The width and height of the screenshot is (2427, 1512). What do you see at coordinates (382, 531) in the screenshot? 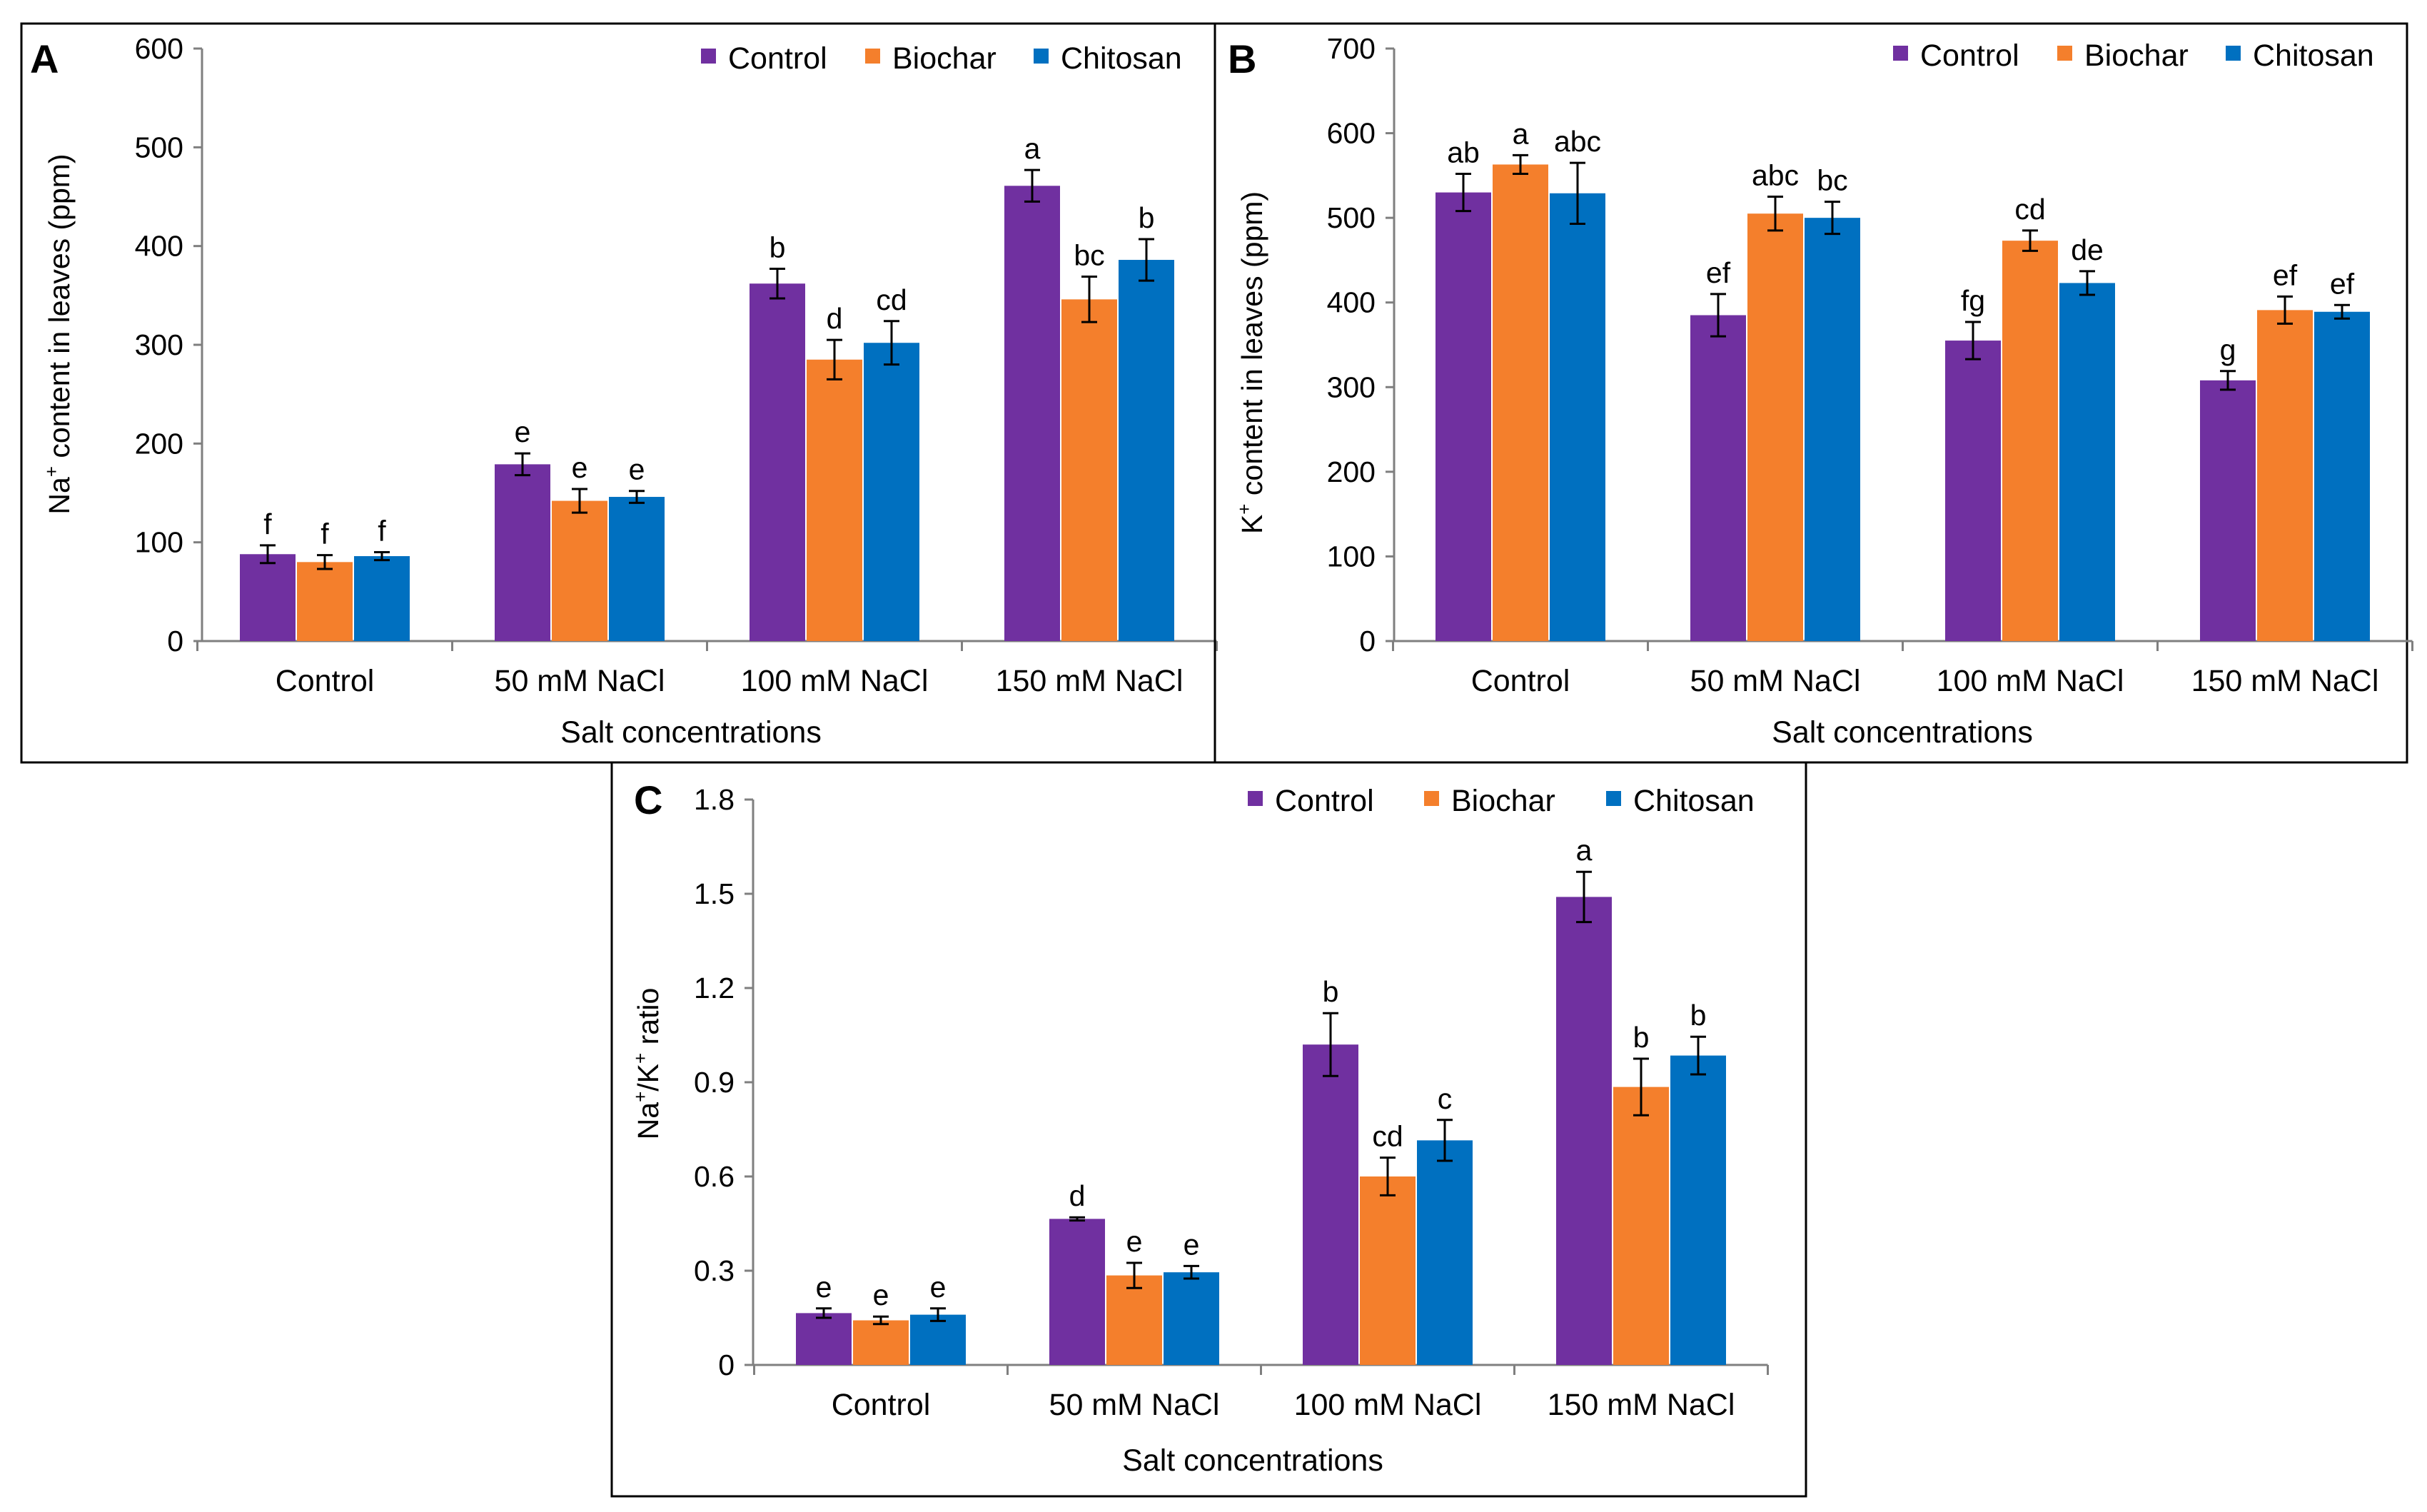
I see `significance-letter: f` at bounding box center [382, 531].